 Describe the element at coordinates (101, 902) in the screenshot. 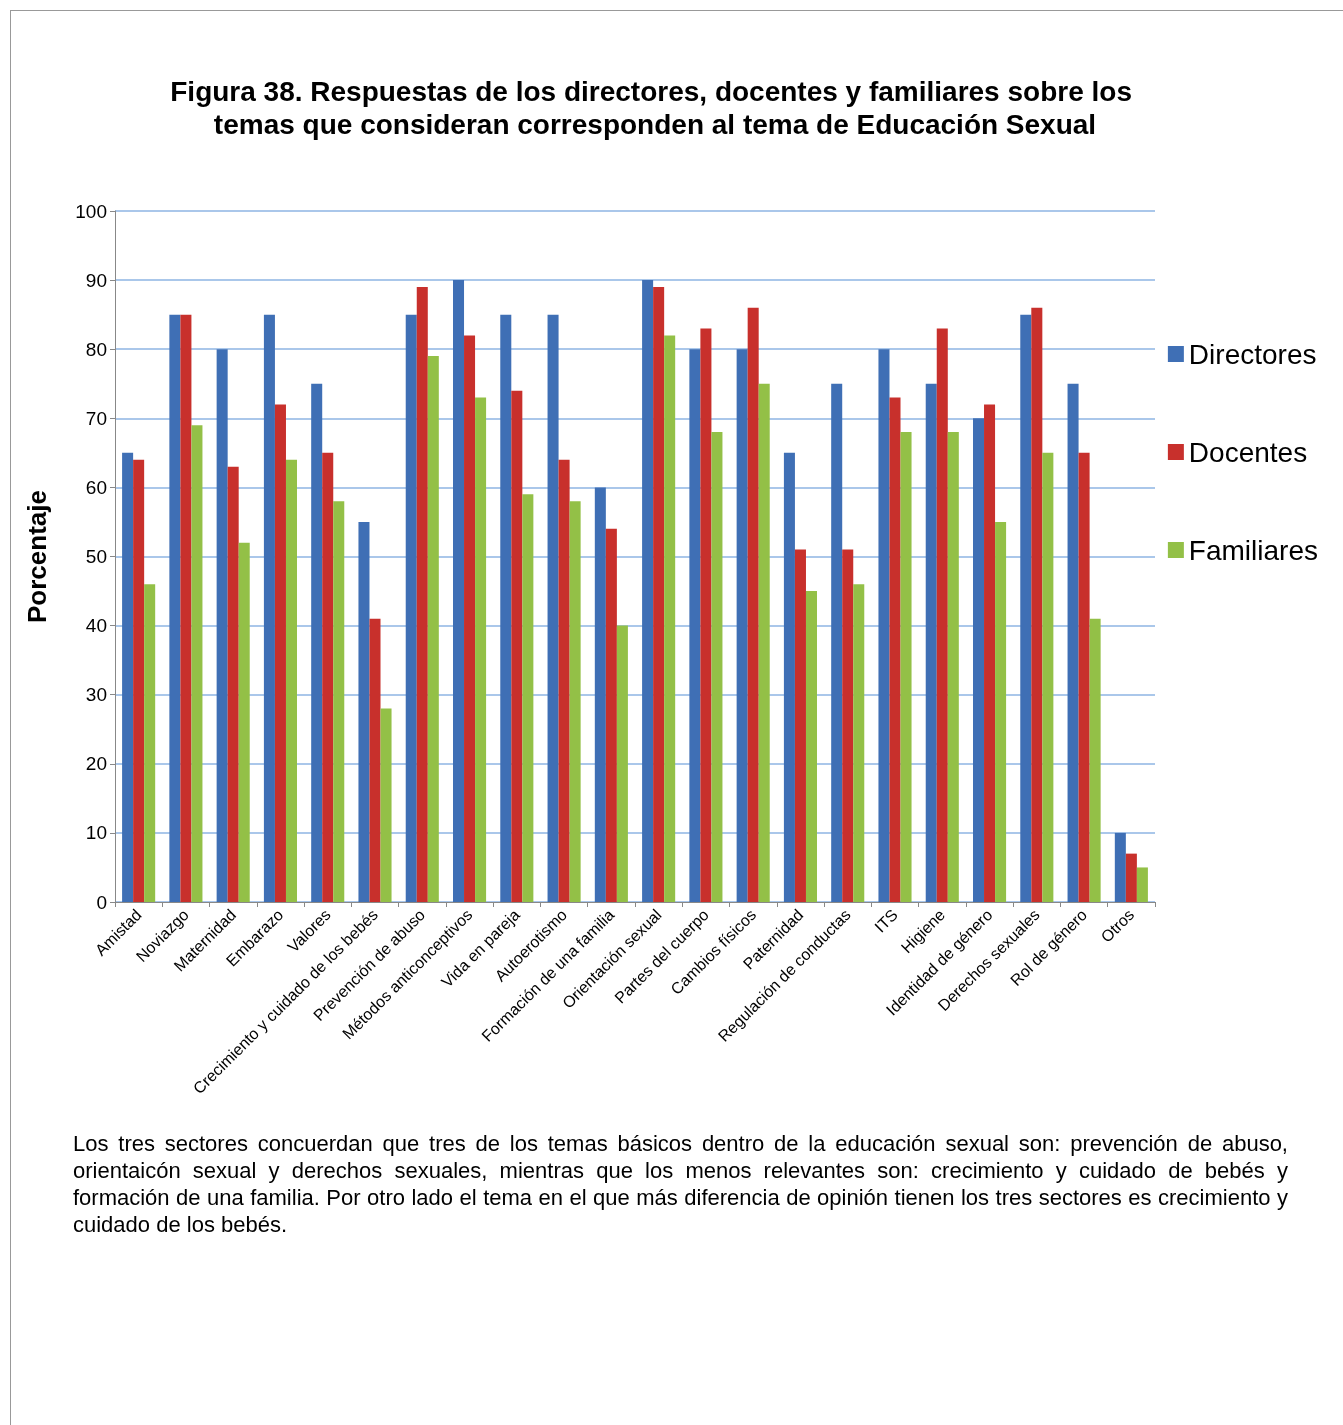

I see `y-tick-label: 0` at that location.